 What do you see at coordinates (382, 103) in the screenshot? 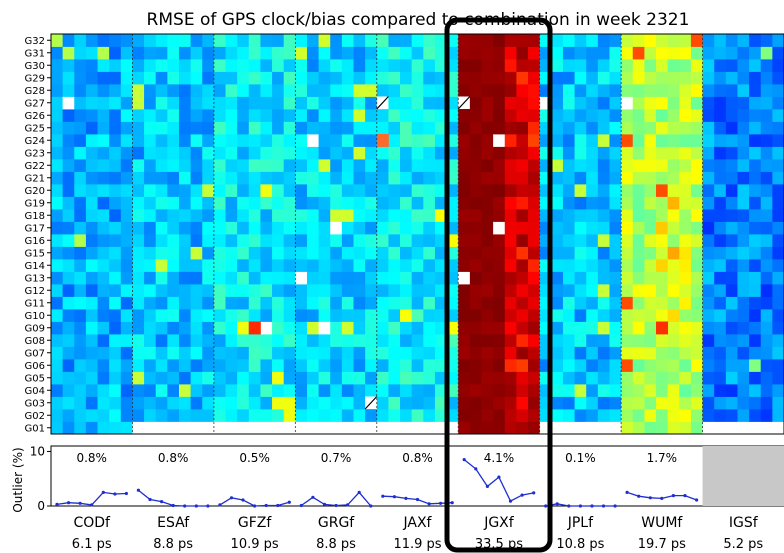
I see `heatmap-cell-mark` at bounding box center [382, 103].